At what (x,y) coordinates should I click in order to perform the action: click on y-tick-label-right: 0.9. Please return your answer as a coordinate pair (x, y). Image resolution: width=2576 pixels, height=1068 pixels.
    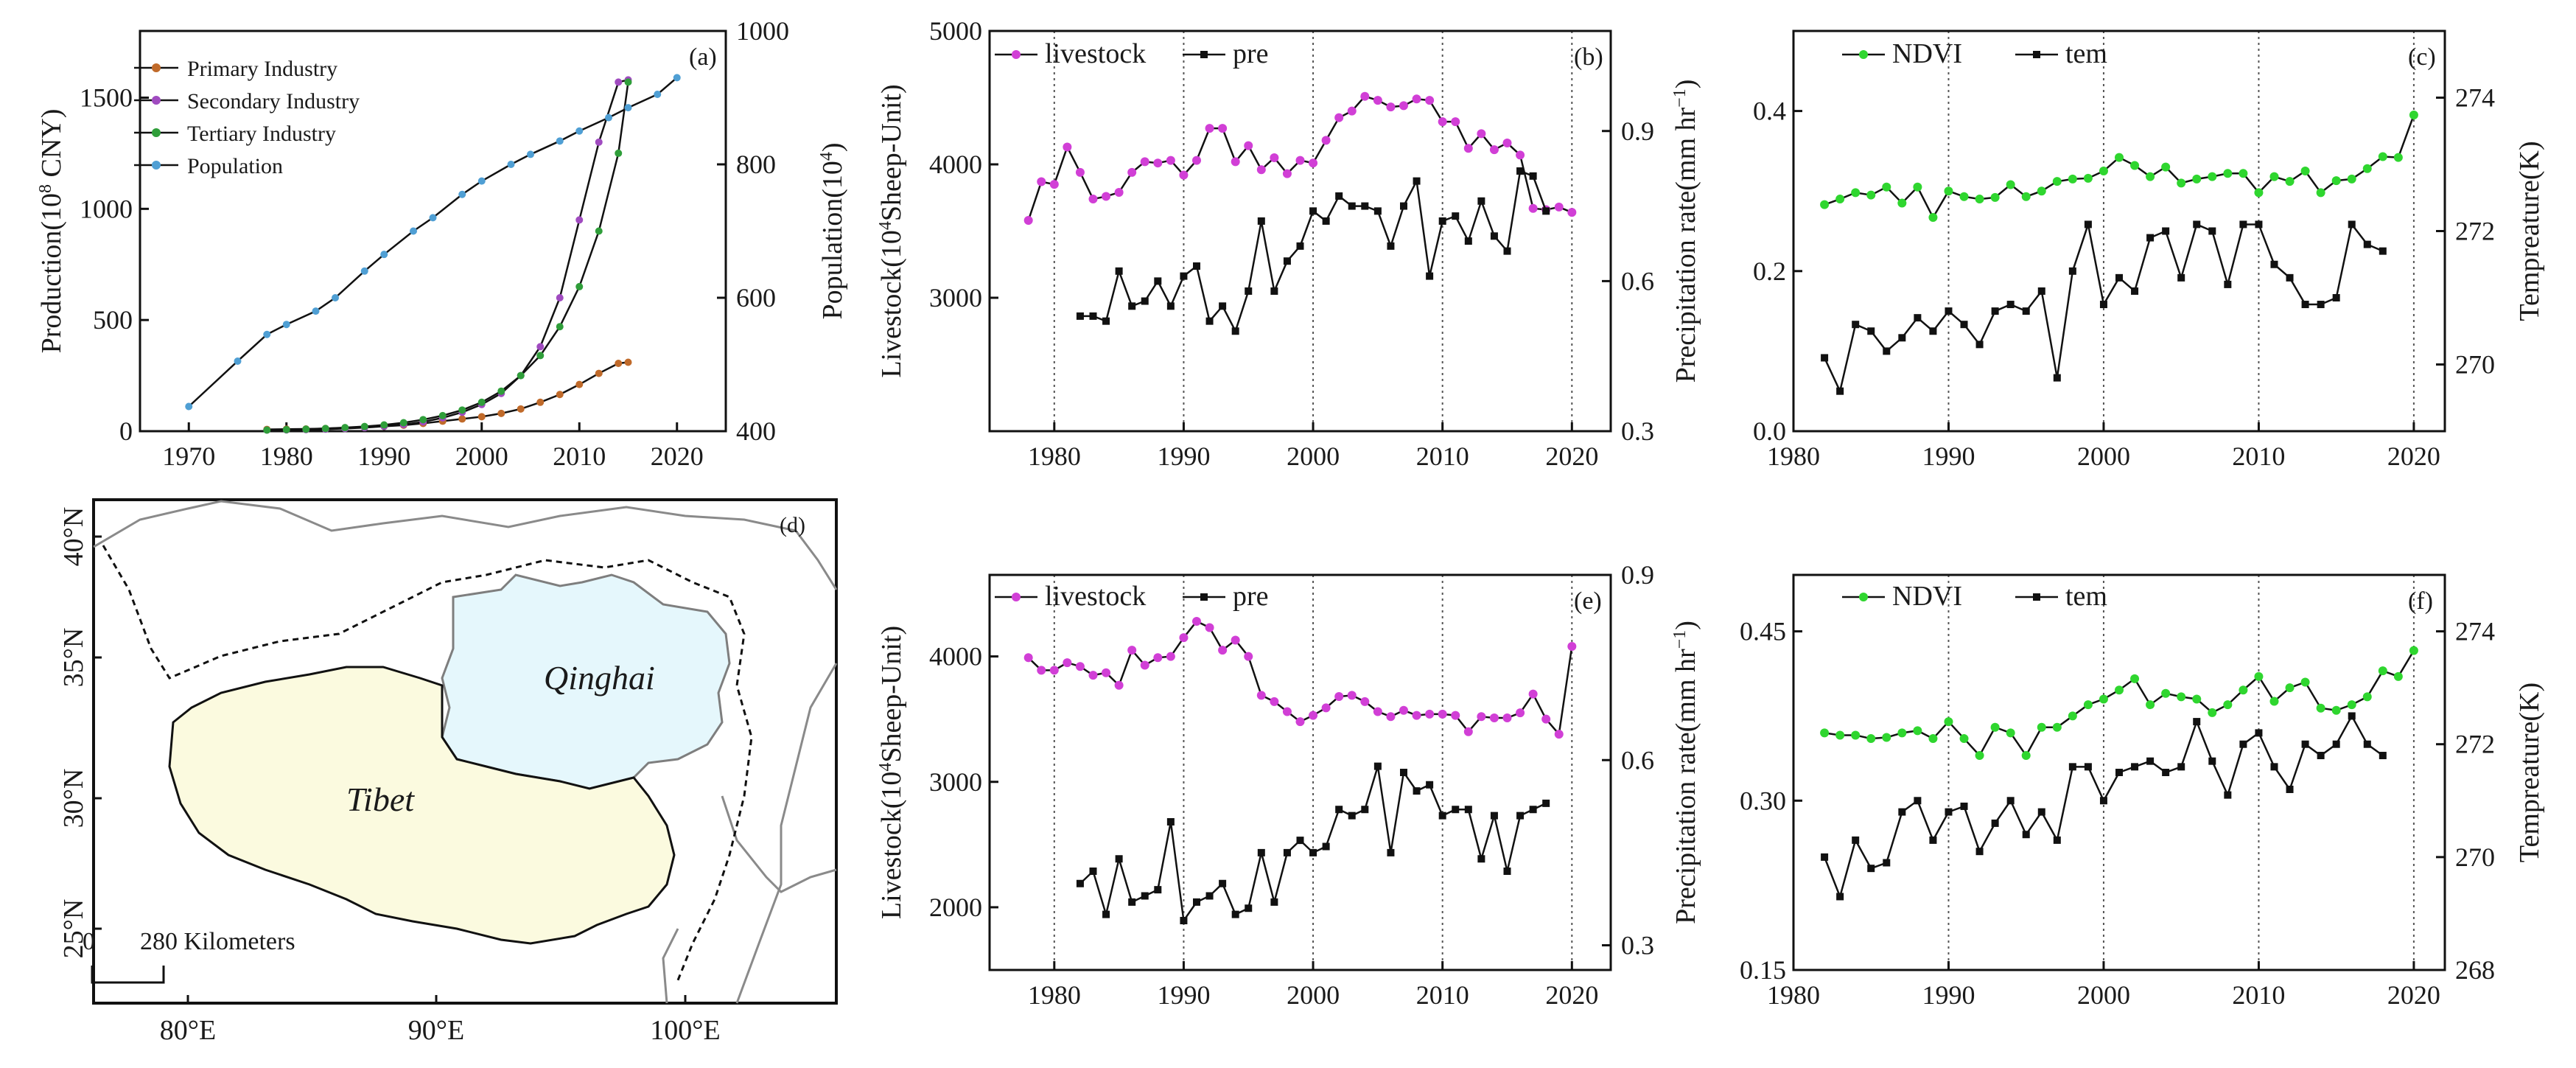
    Looking at the image, I should click on (1638, 131).